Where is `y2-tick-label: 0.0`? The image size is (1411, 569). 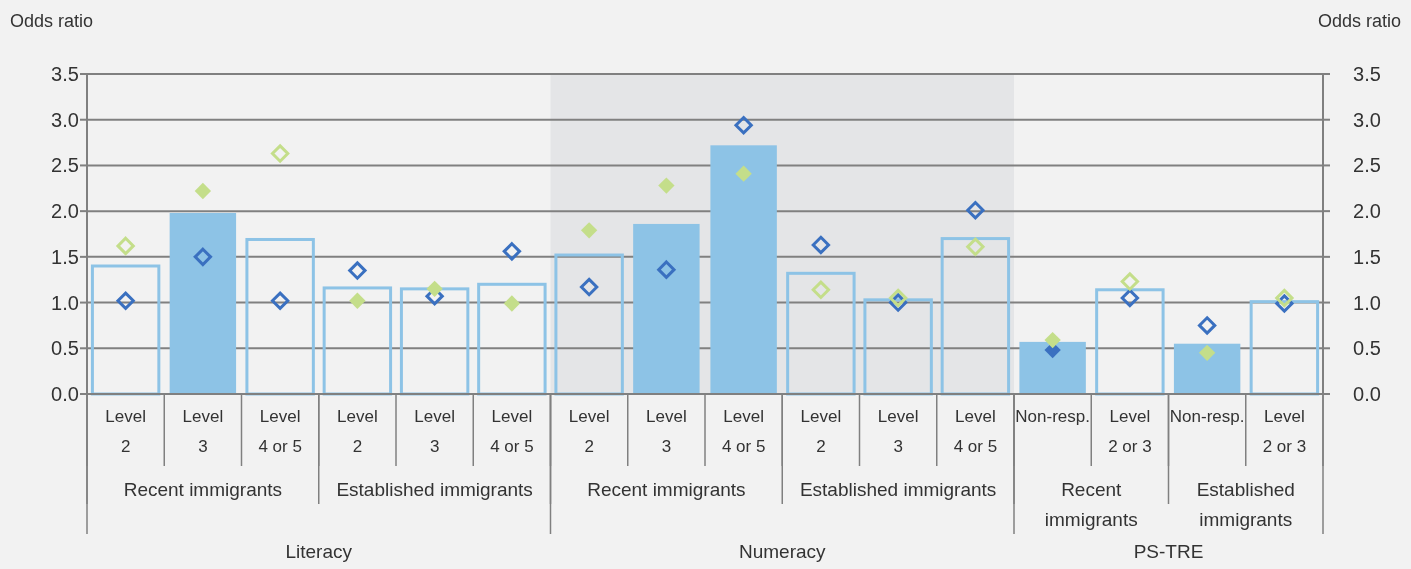 y2-tick-label: 0.0 is located at coordinates (1367, 394).